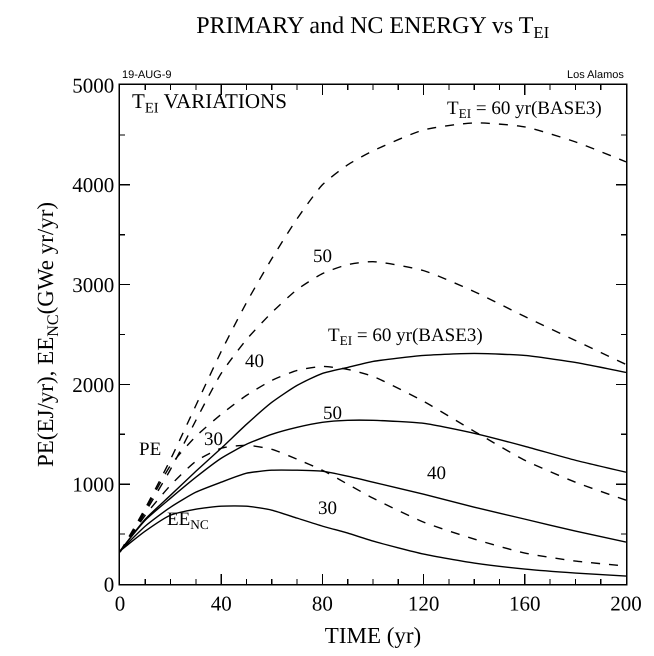  I want to click on chart-title: PRIMARY and NC ENERGY vs T$_{EI}$, so click(373, 27).